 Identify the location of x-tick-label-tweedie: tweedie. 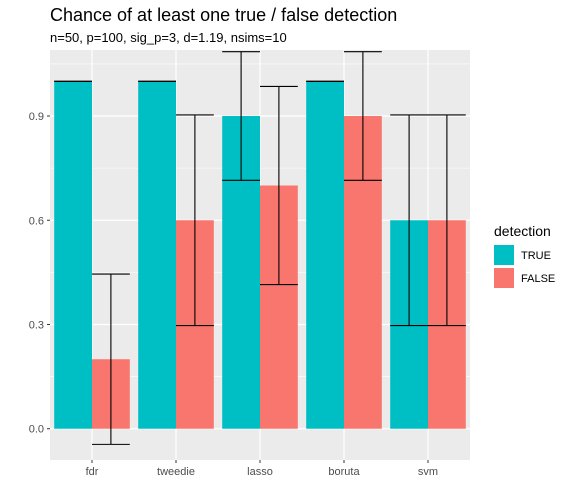
(176, 472).